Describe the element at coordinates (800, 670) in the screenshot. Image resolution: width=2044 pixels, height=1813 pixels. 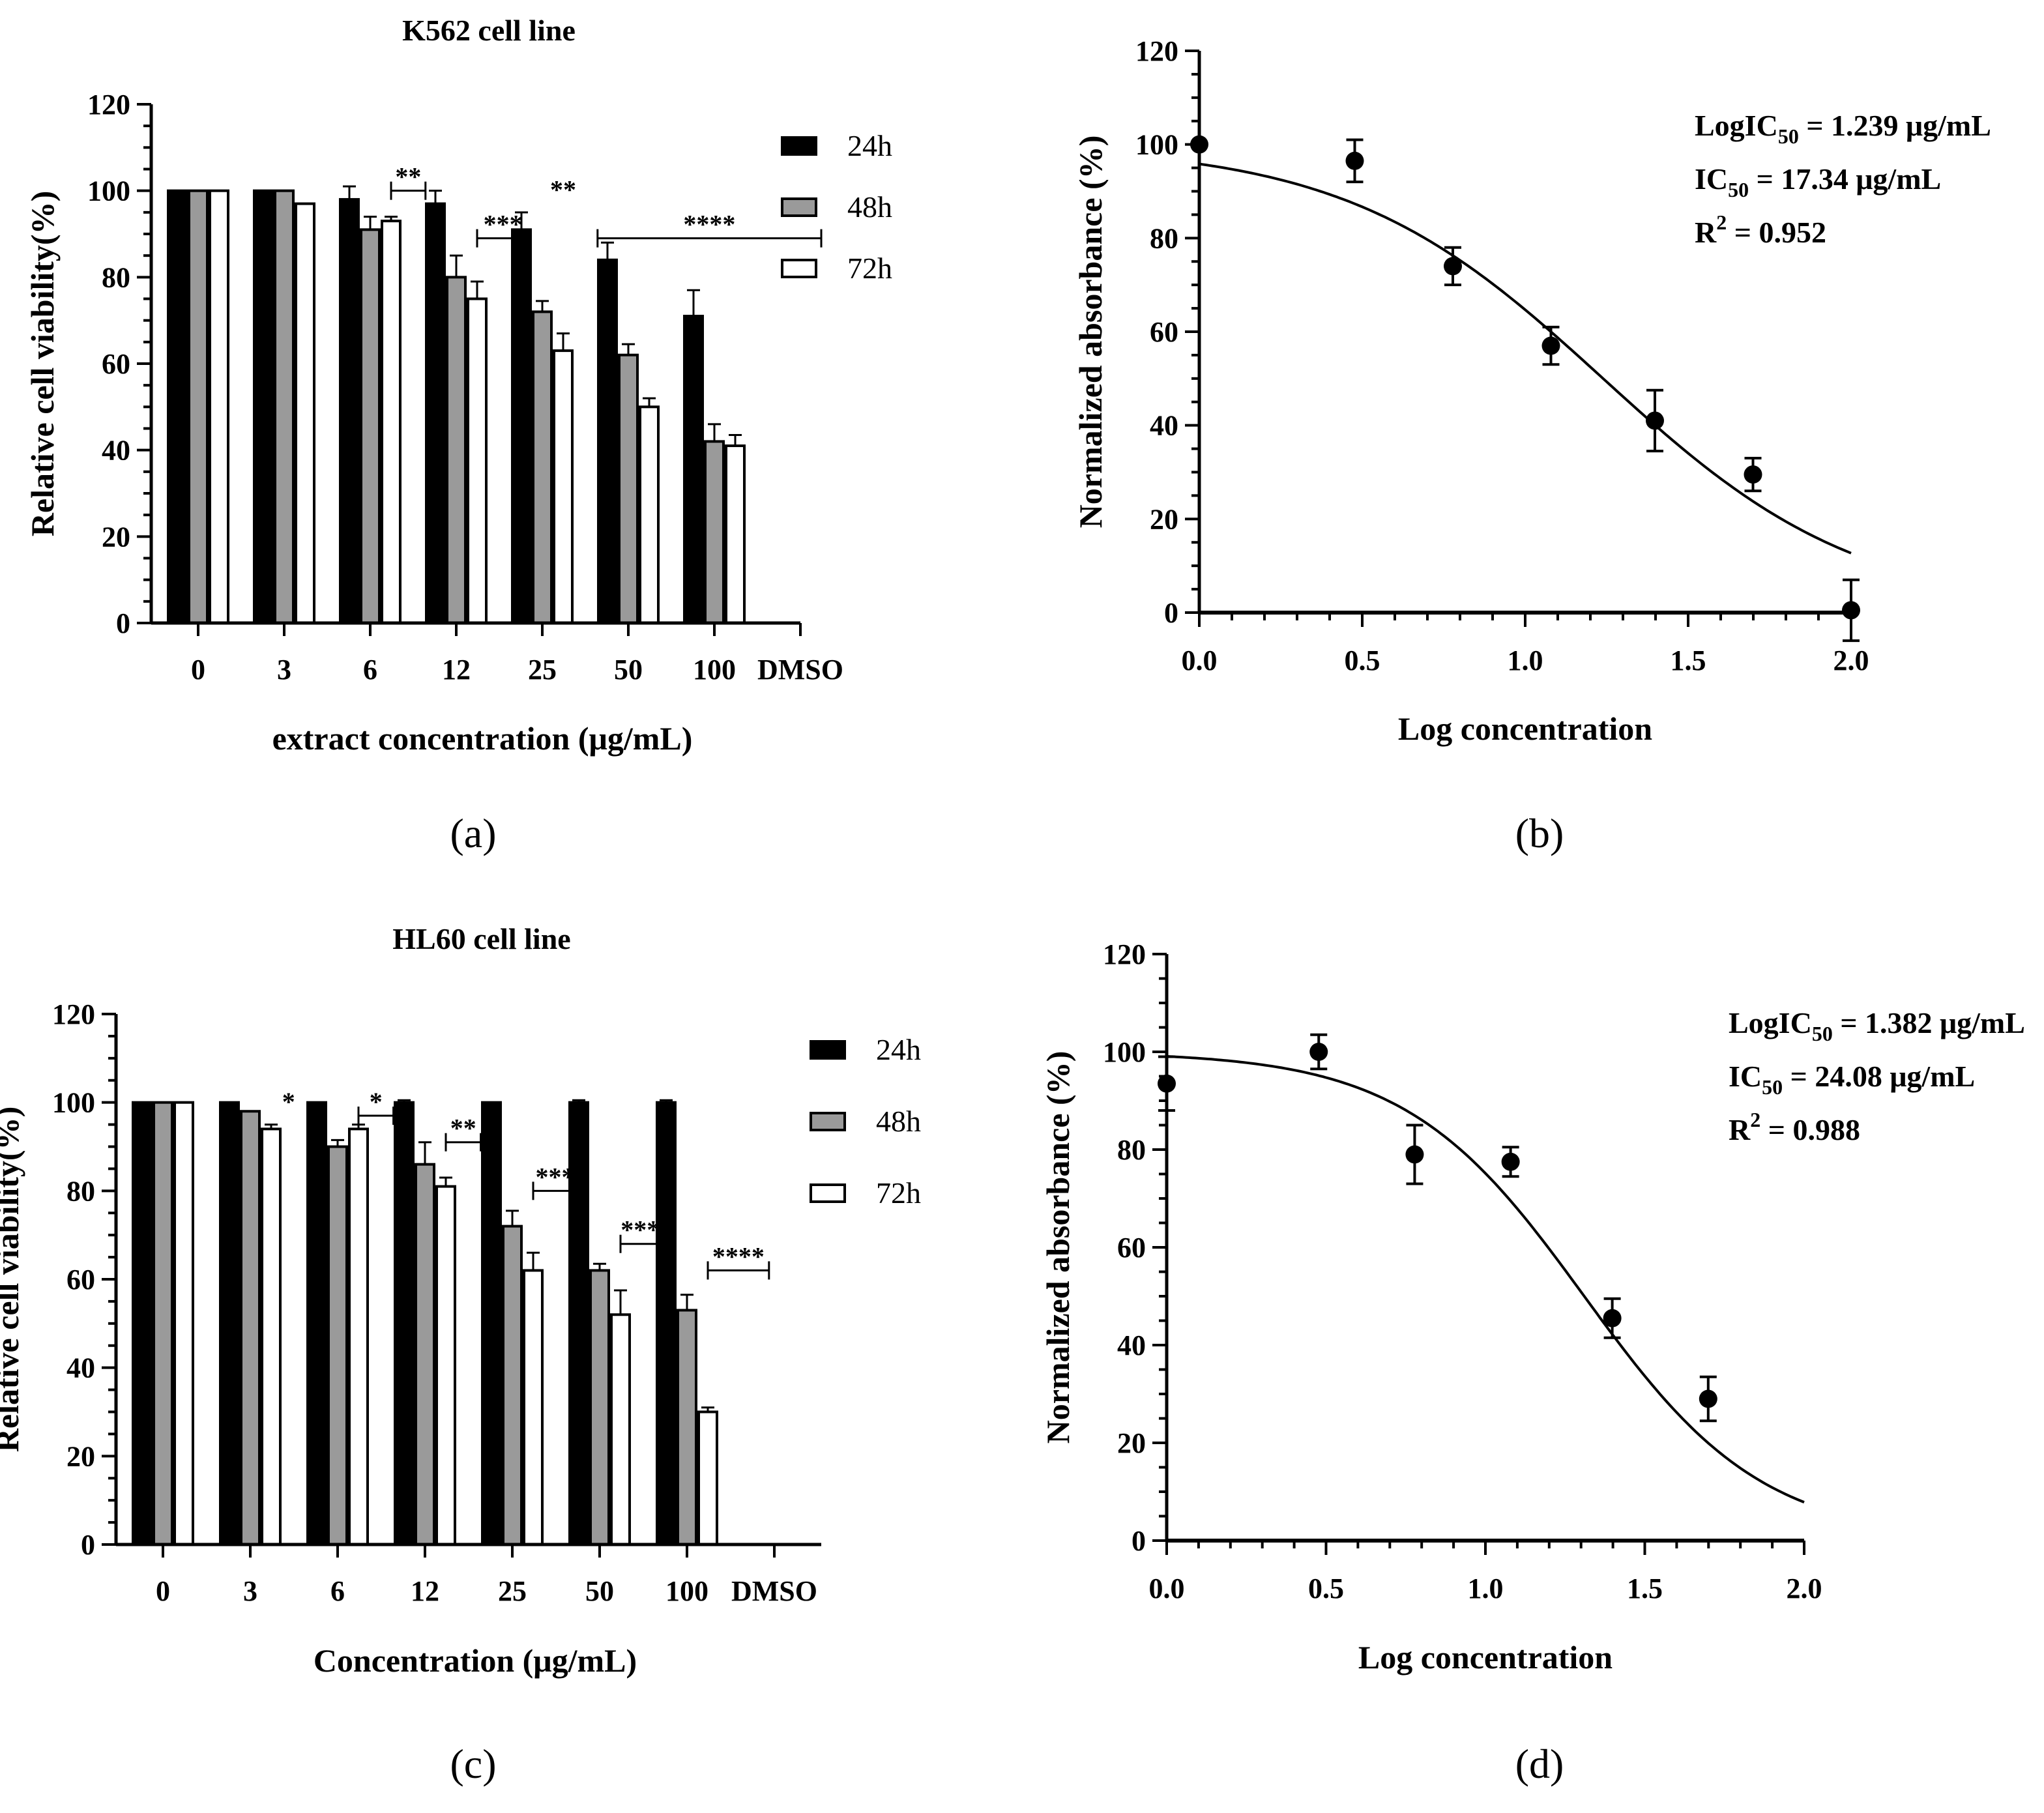
I see `x-tick-label: DMSO` at that location.